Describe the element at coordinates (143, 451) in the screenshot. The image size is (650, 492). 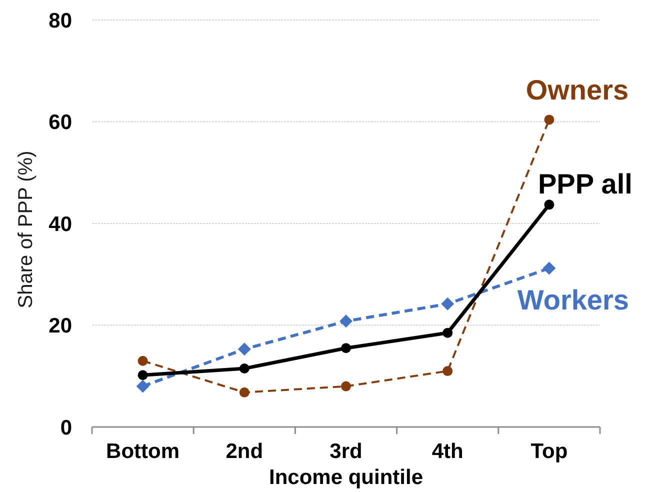
I see `x-tick-label: Bottom` at that location.